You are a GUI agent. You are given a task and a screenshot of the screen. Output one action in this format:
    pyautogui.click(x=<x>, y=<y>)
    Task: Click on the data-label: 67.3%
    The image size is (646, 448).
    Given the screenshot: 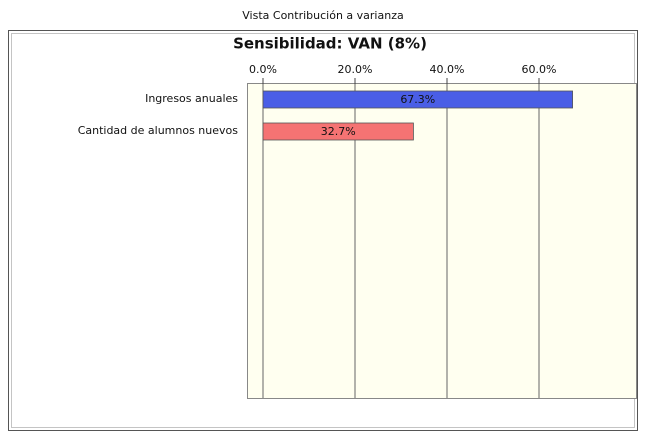 What is the action you would take?
    pyautogui.click(x=417, y=99)
    